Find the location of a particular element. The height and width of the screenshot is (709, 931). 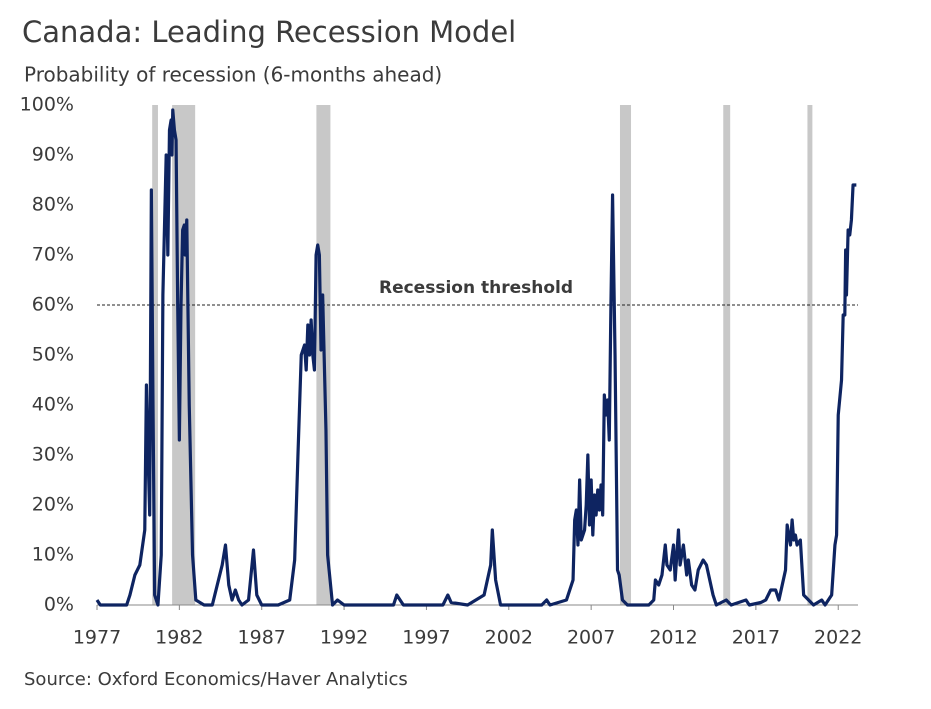

x-tick-label: 2007 is located at coordinates (591, 638).